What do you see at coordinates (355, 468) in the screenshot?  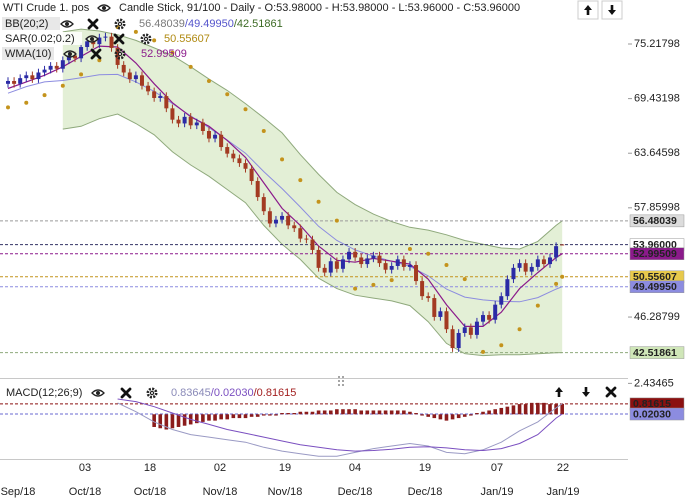 I see `x-tick-label-day: 04` at bounding box center [355, 468].